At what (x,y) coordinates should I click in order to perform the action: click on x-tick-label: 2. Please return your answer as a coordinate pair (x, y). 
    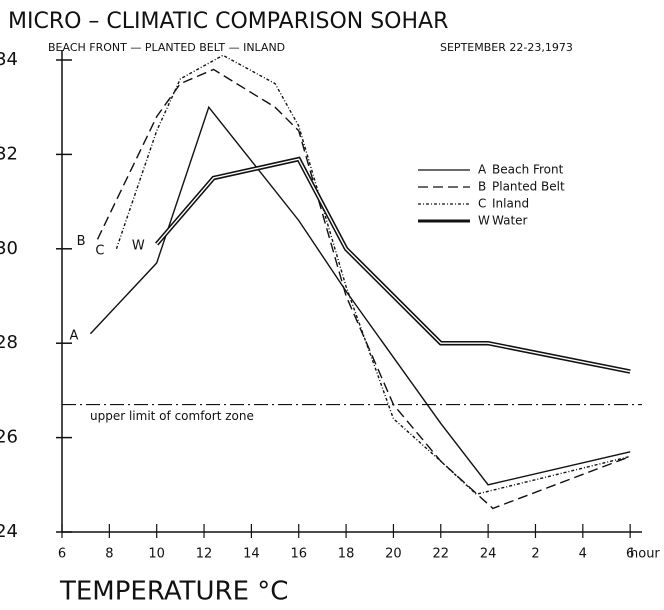
    Looking at the image, I should click on (535, 554).